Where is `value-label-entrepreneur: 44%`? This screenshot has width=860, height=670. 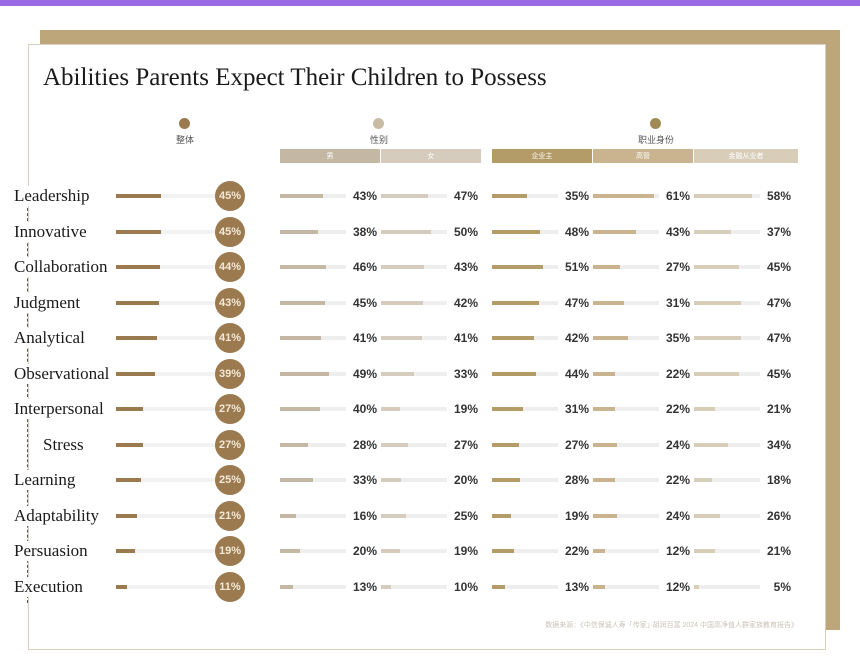 value-label-entrepreneur: 44% is located at coordinates (576, 374).